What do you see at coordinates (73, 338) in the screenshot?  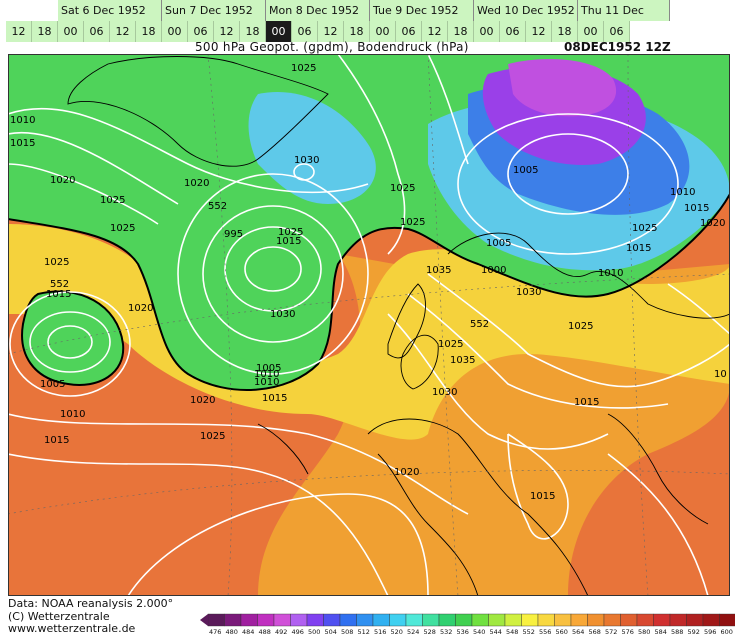 I see `contour-552-low` at bounding box center [73, 338].